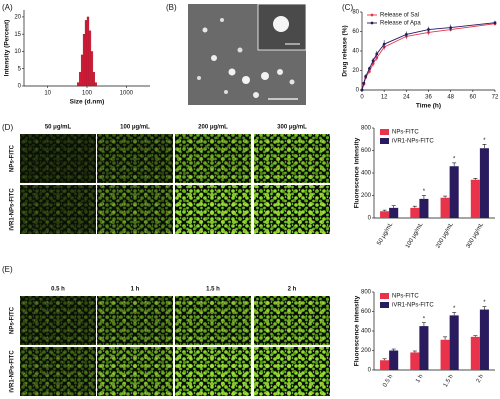 The image size is (500, 399). What do you see at coordinates (355, 13) in the screenshot?
I see `y-tick-label: 80` at bounding box center [355, 13].